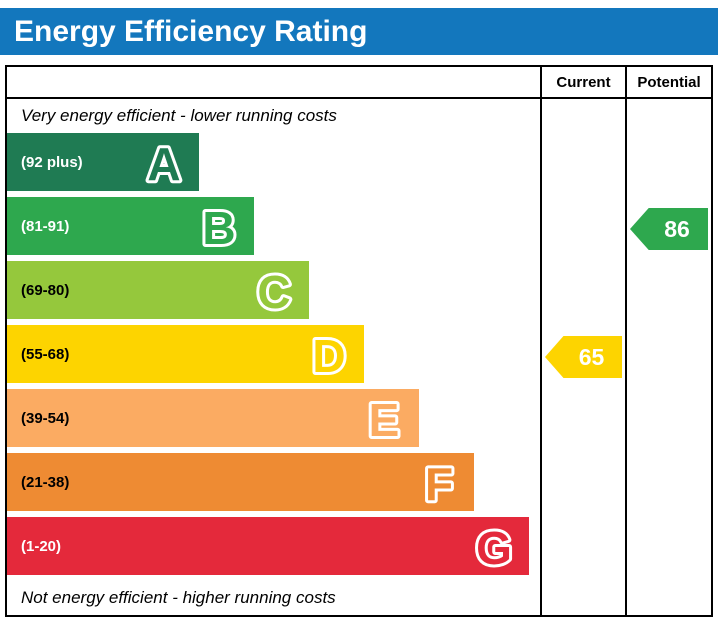  What do you see at coordinates (45, 418) in the screenshot?
I see `band-range-label: (39-54)` at bounding box center [45, 418].